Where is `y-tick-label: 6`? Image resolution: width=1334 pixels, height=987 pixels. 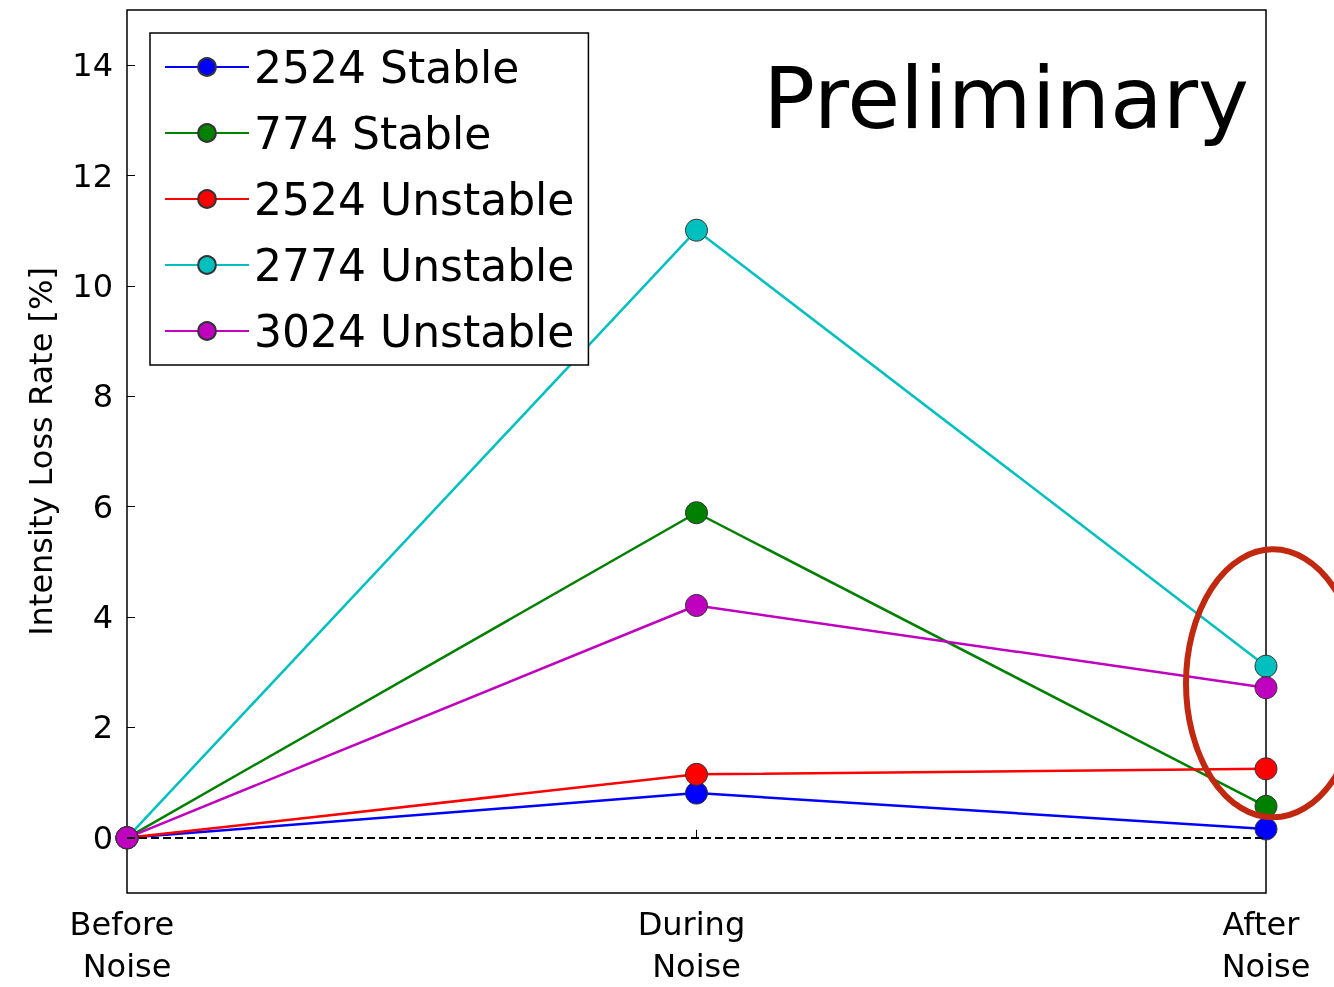
y-tick-label: 6 is located at coordinates (102, 506).